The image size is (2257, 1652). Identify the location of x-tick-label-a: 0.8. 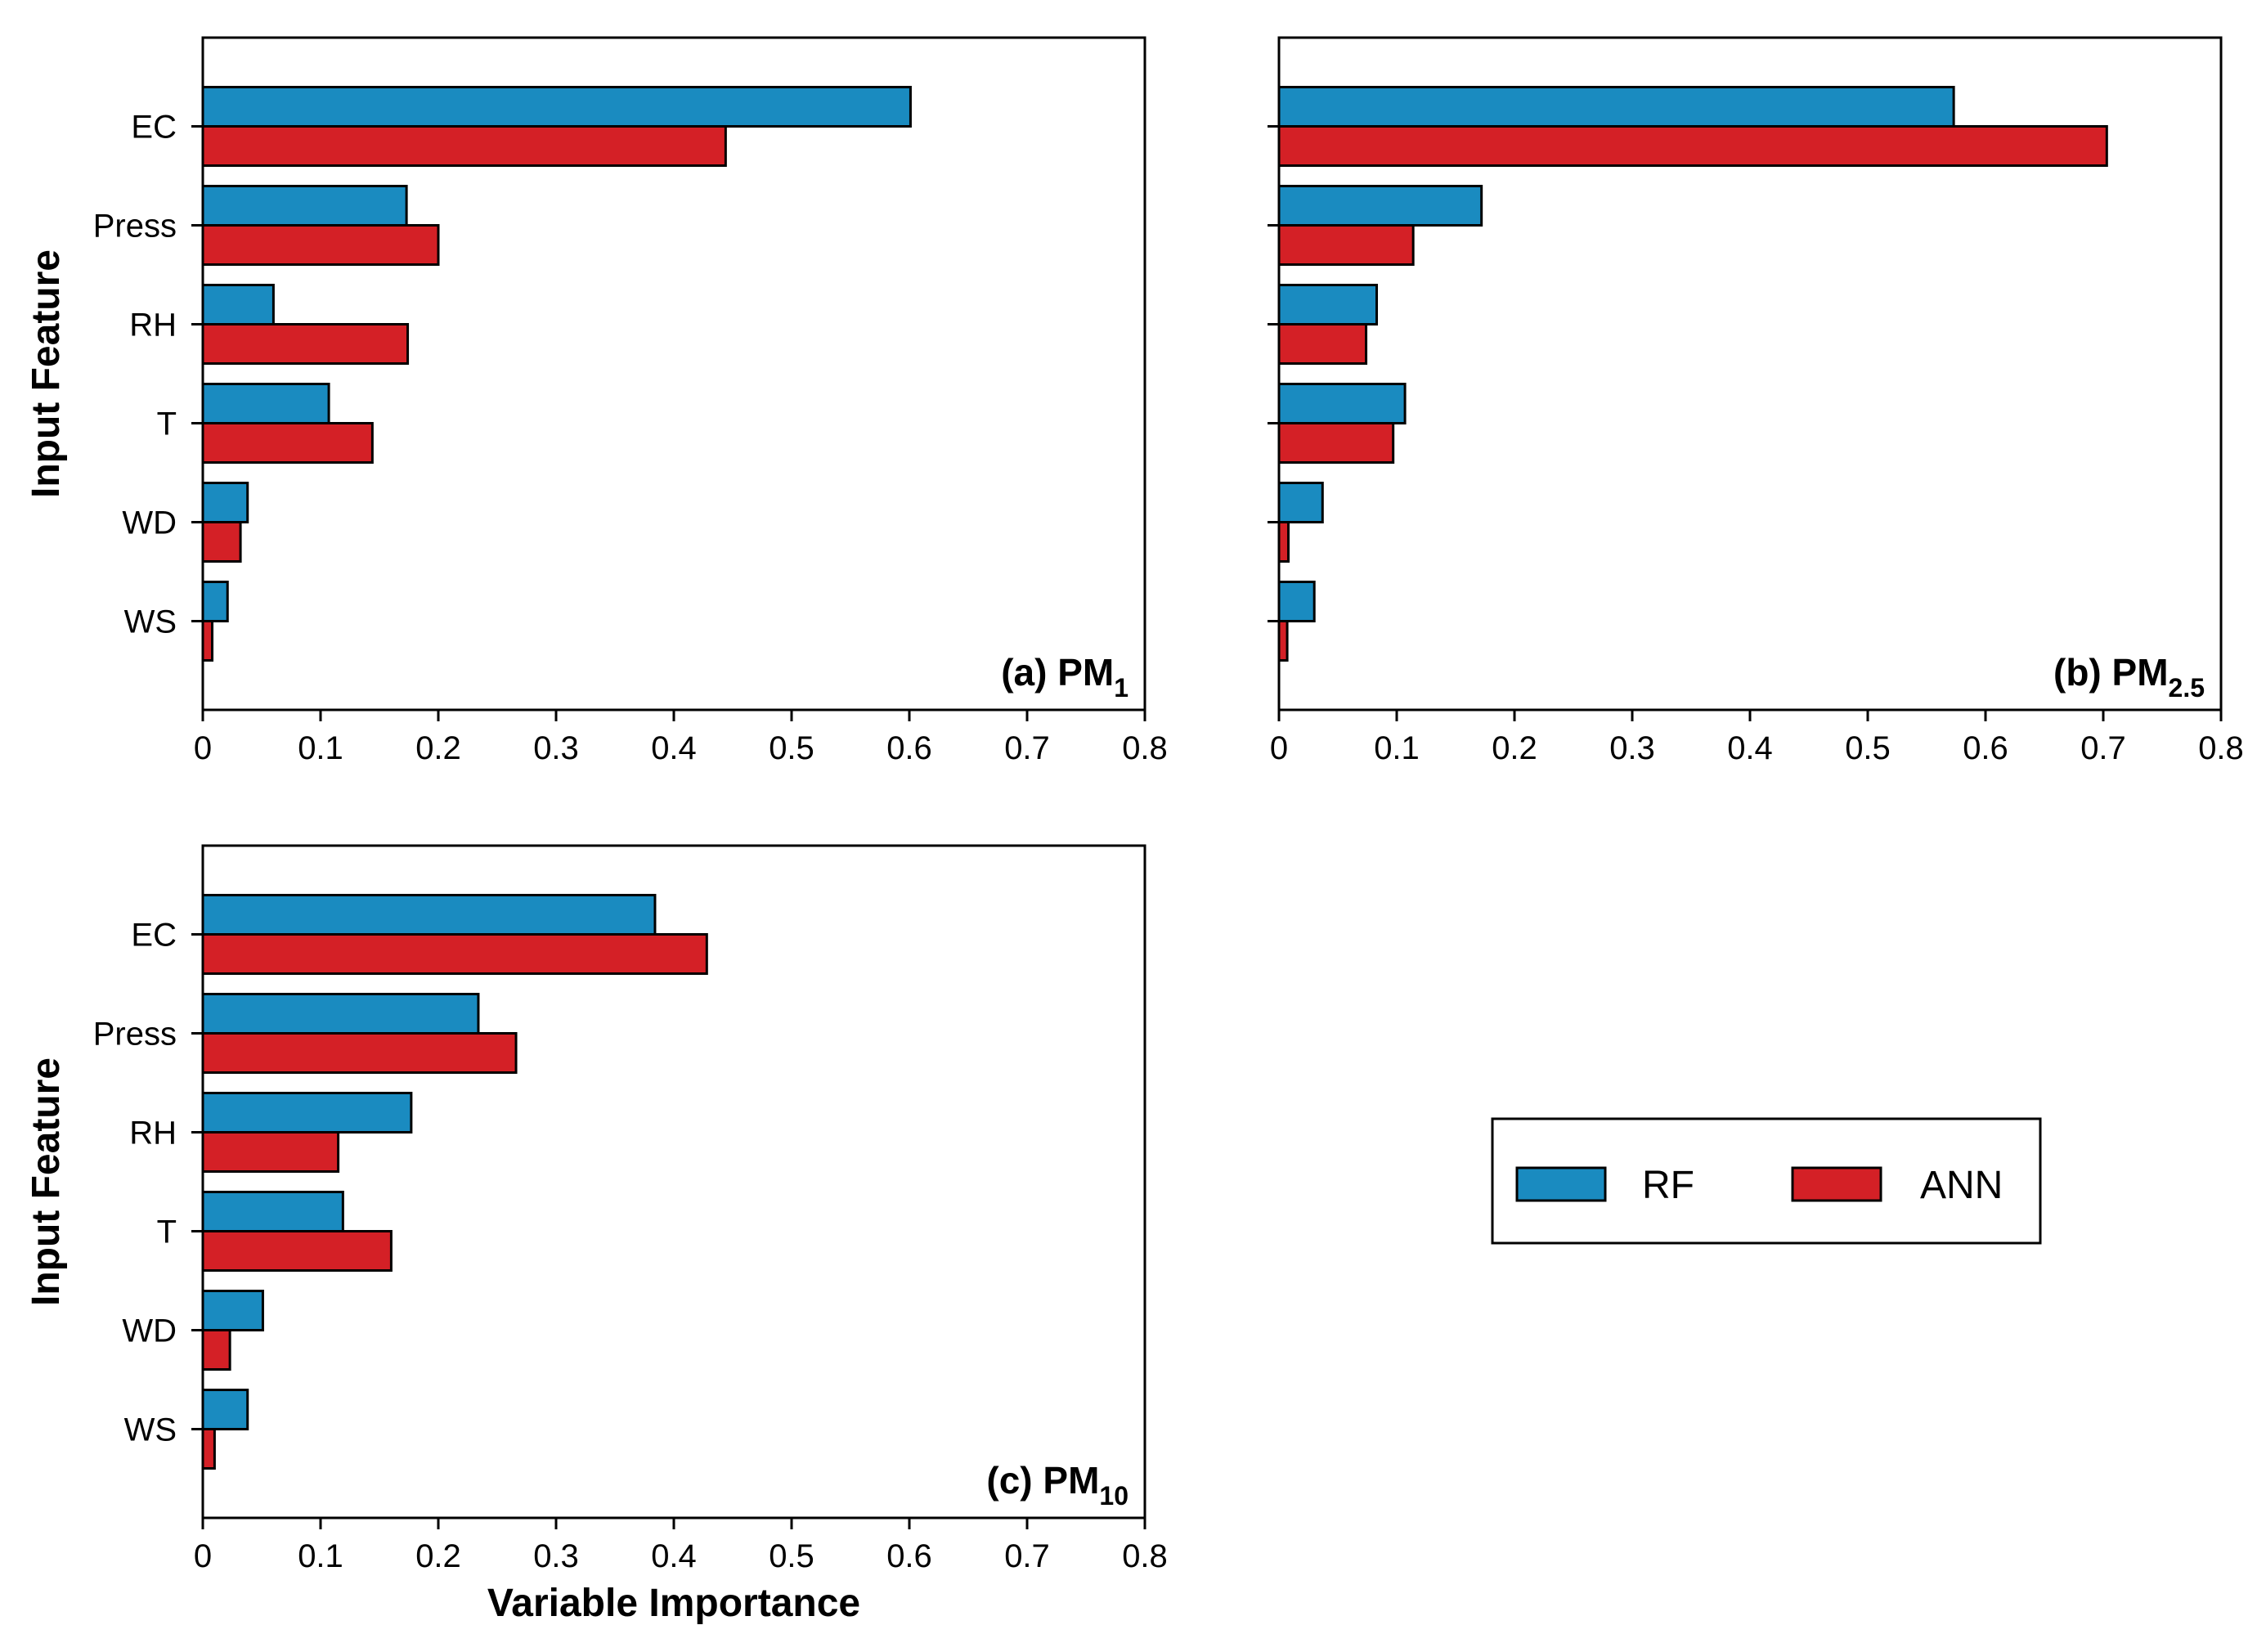
(1145, 748).